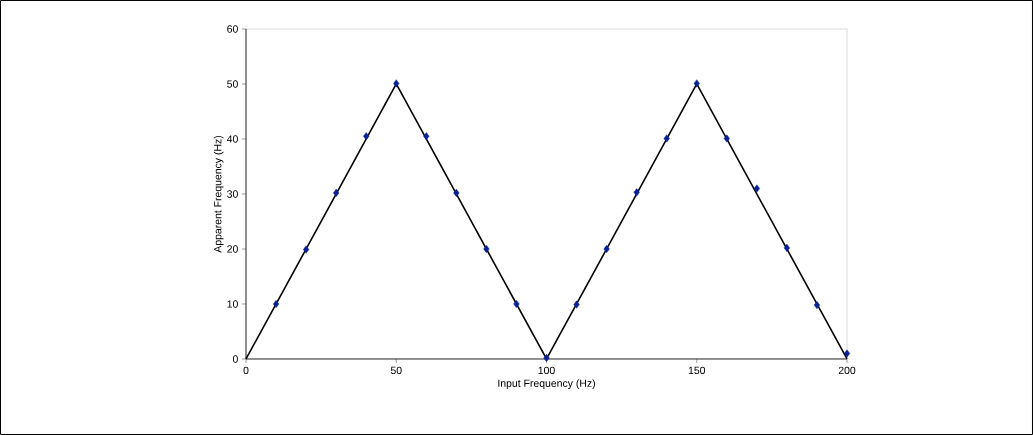 This screenshot has width=1033, height=435. What do you see at coordinates (232, 249) in the screenshot?
I see `y-tick-label: 20` at bounding box center [232, 249].